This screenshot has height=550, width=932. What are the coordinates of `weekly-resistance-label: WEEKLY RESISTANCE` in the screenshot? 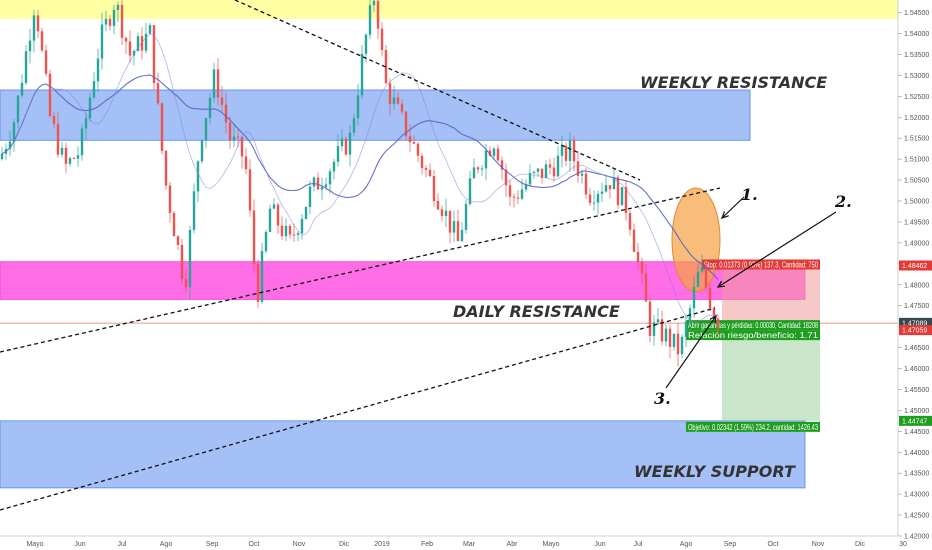 It's located at (733, 82).